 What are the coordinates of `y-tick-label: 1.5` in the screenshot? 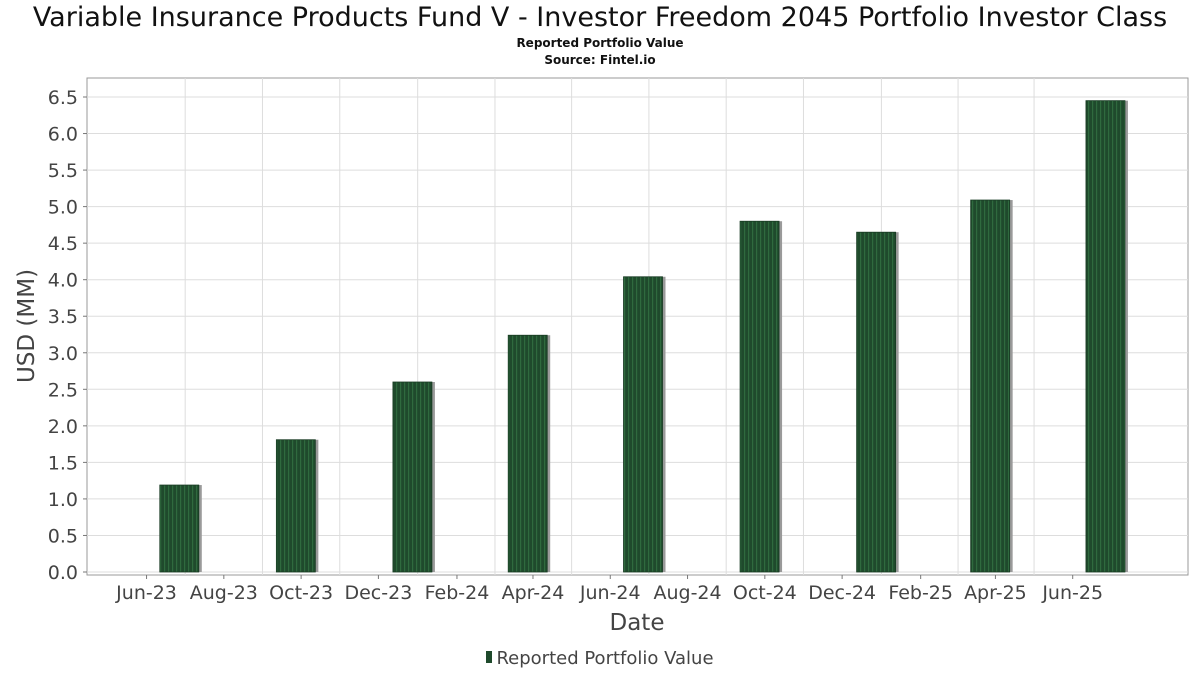 It's located at (63, 463).